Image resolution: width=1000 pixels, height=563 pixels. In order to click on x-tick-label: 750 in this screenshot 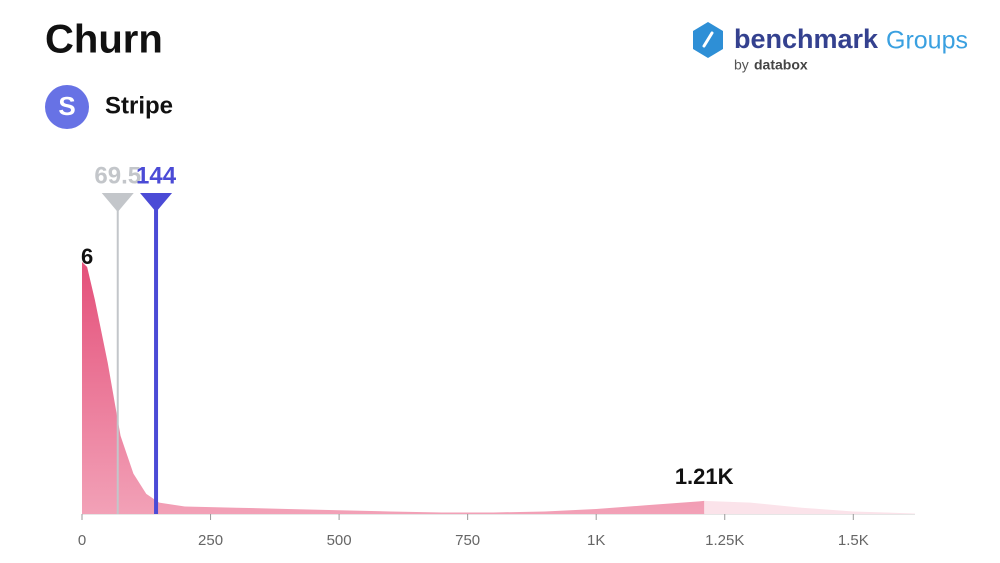, I will do `click(467, 540)`.